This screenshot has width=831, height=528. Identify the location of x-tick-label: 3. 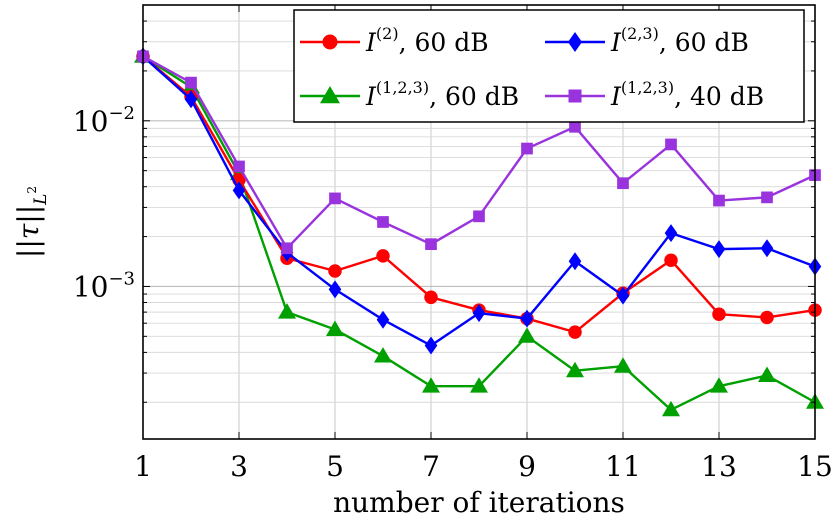
(239, 466).